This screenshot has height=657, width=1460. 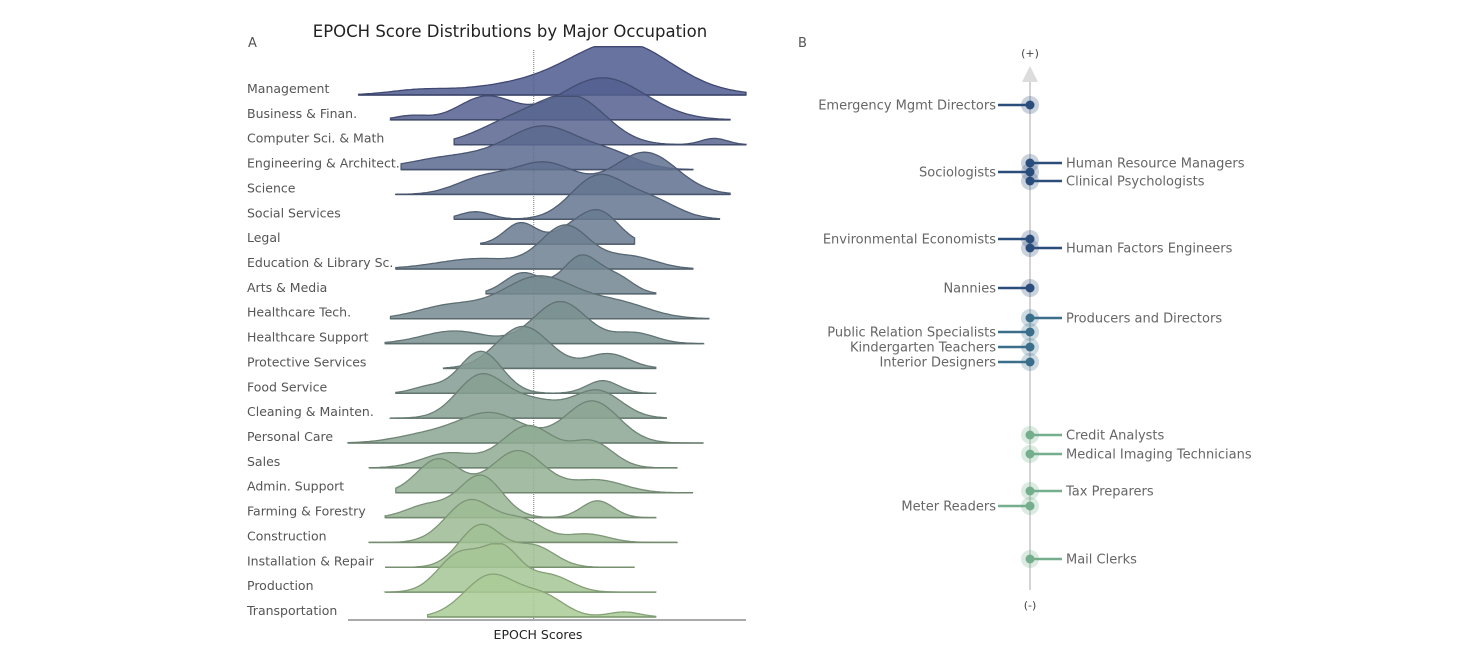 What do you see at coordinates (1149, 249) in the screenshot?
I see `point-label: Human Factors Engineers` at bounding box center [1149, 249].